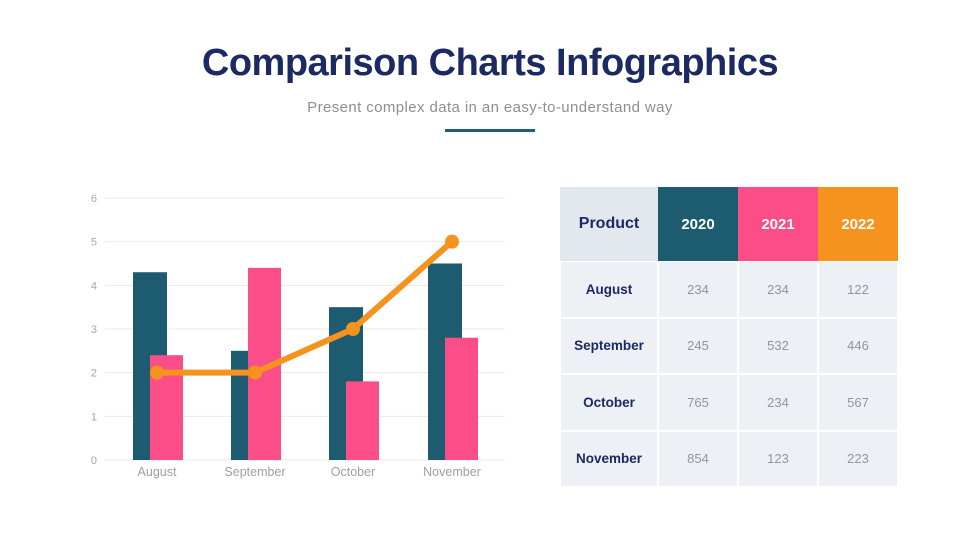 The image size is (980, 551). What do you see at coordinates (94, 286) in the screenshot?
I see `y-axis-tick-label: 4` at bounding box center [94, 286].